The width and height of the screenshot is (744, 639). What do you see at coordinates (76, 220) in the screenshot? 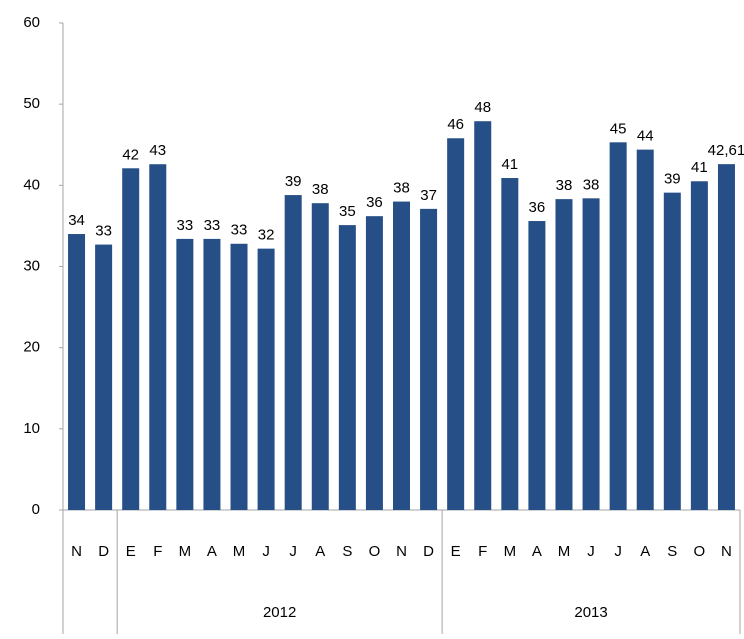
I see `data-label: 34` at bounding box center [76, 220].